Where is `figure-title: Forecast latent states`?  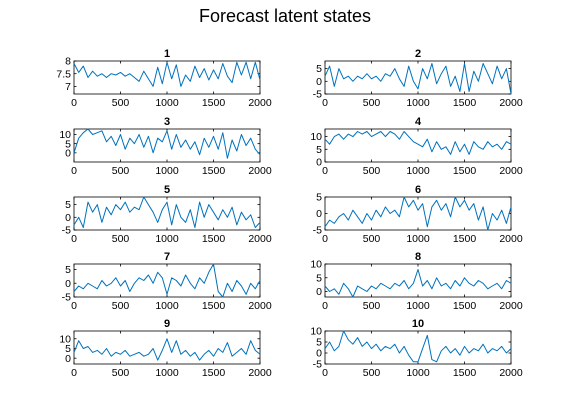
figure-title: Forecast latent states is located at coordinates (285, 16).